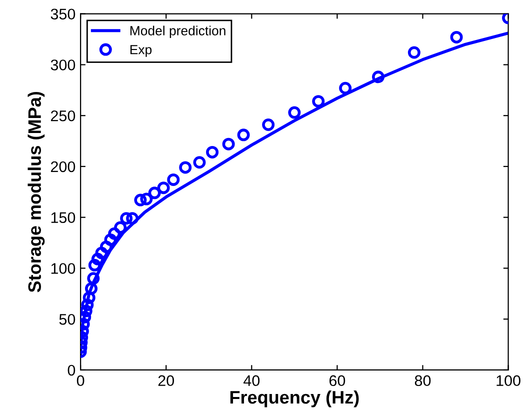  I want to click on x-tick-label: 20, so click(166, 380).